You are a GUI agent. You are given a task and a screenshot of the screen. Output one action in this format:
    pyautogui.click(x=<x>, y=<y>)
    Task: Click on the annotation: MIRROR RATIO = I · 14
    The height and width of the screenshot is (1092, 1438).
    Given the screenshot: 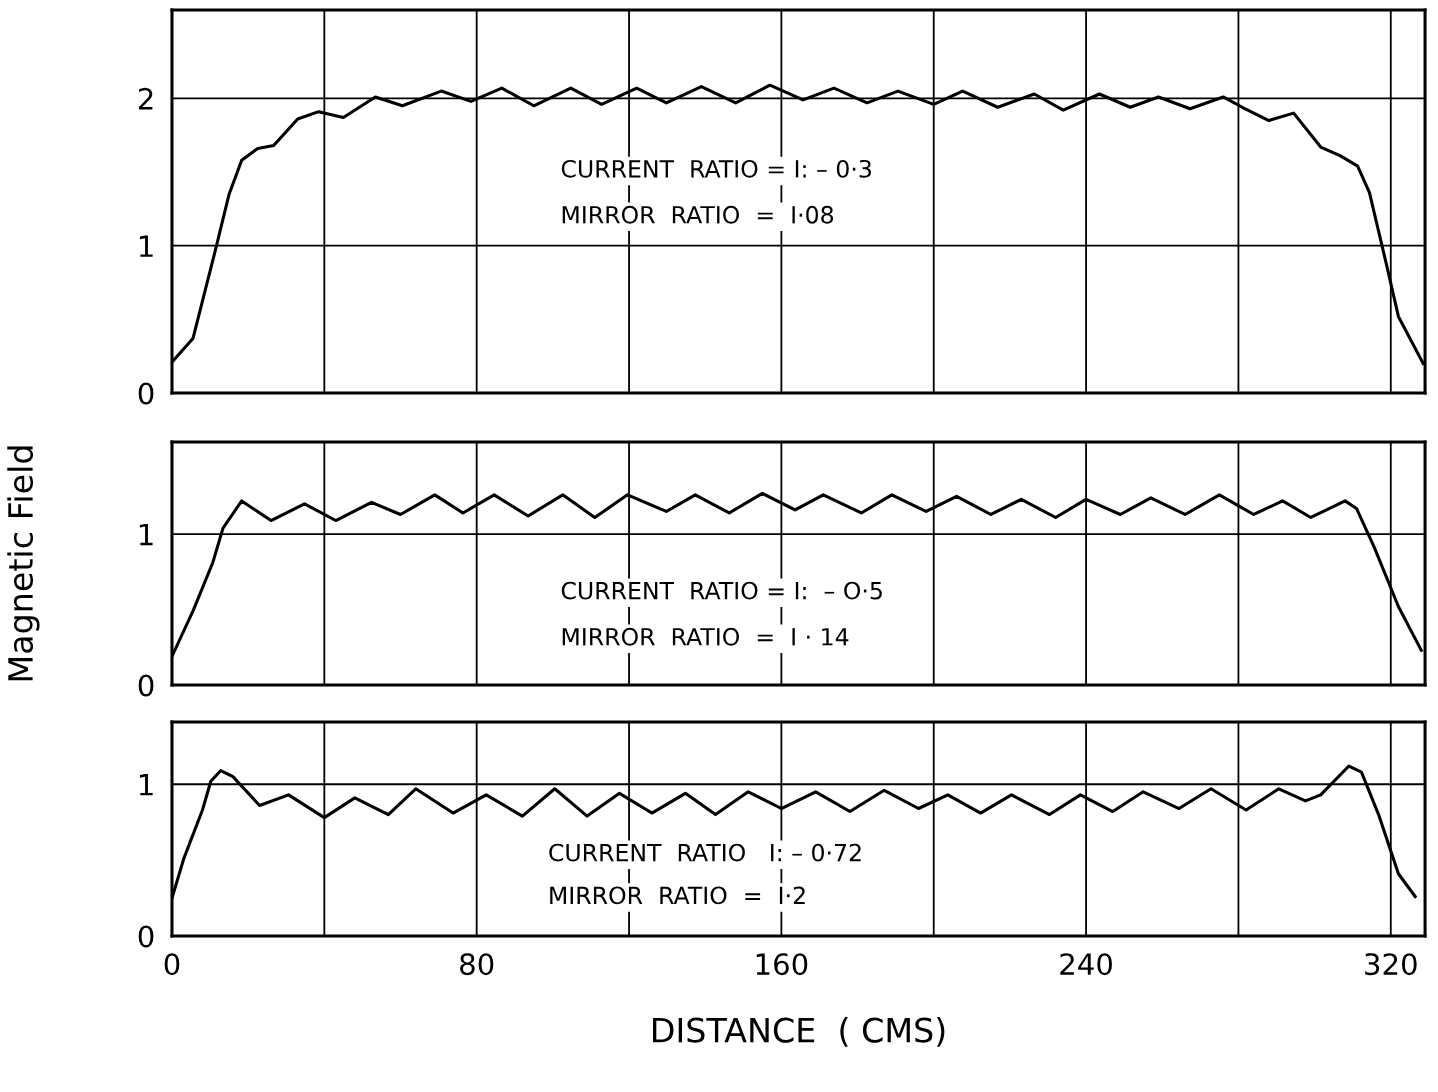 What is the action you would take?
    pyautogui.click(x=705, y=636)
    